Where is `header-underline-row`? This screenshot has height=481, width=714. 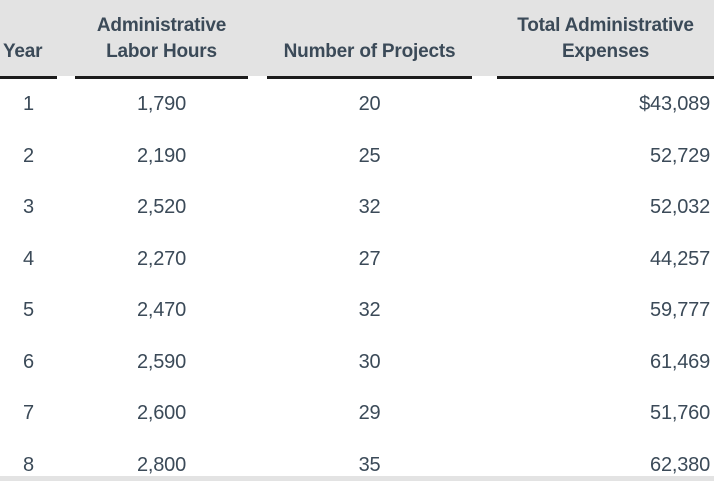 header-underline-row is located at coordinates (357, 77).